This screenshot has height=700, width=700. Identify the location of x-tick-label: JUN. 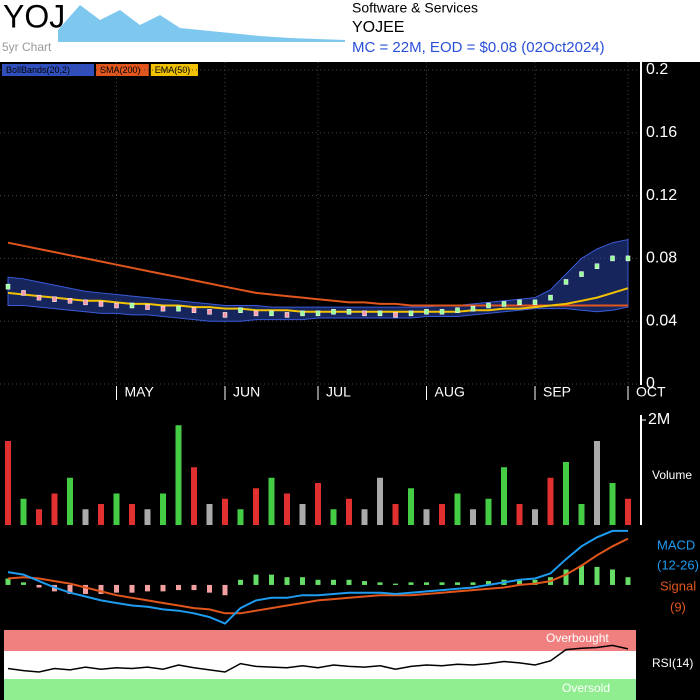
(246, 392).